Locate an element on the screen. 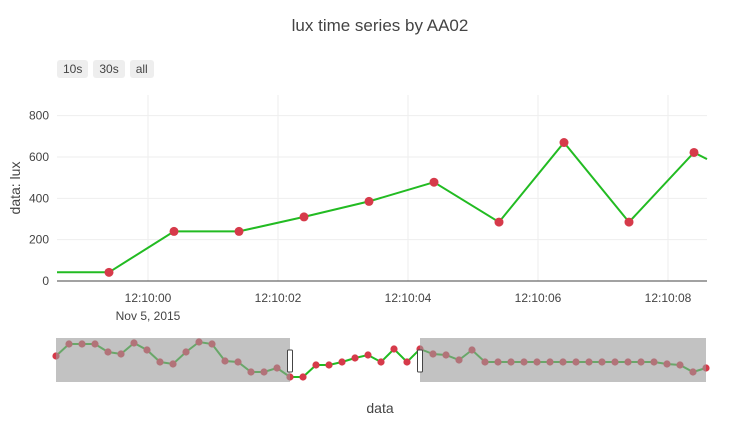 Image resolution: width=740 pixels, height=438 pixels. y-tick-label: 400 is located at coordinates (39, 198).